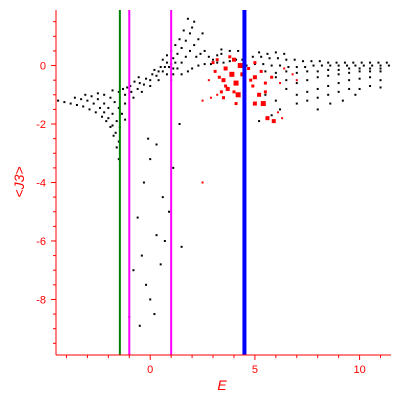 Image resolution: width=400 pixels, height=400 pixels. I want to click on x-axis-label: E, so click(222, 385).